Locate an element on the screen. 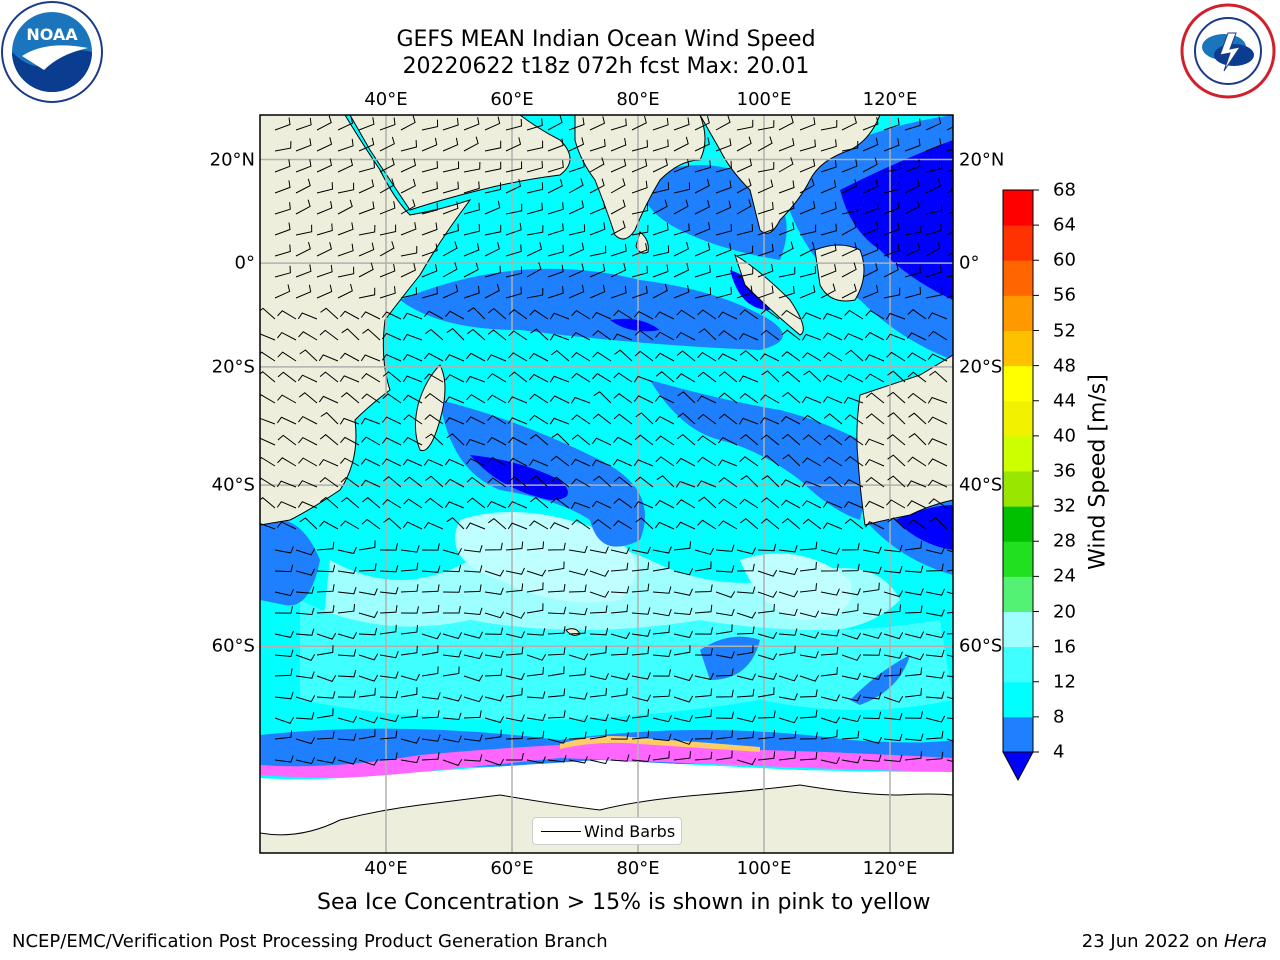 Image resolution: width=1280 pixels, height=960 pixels. colorbar-tick-label: 28 is located at coordinates (1064, 541).